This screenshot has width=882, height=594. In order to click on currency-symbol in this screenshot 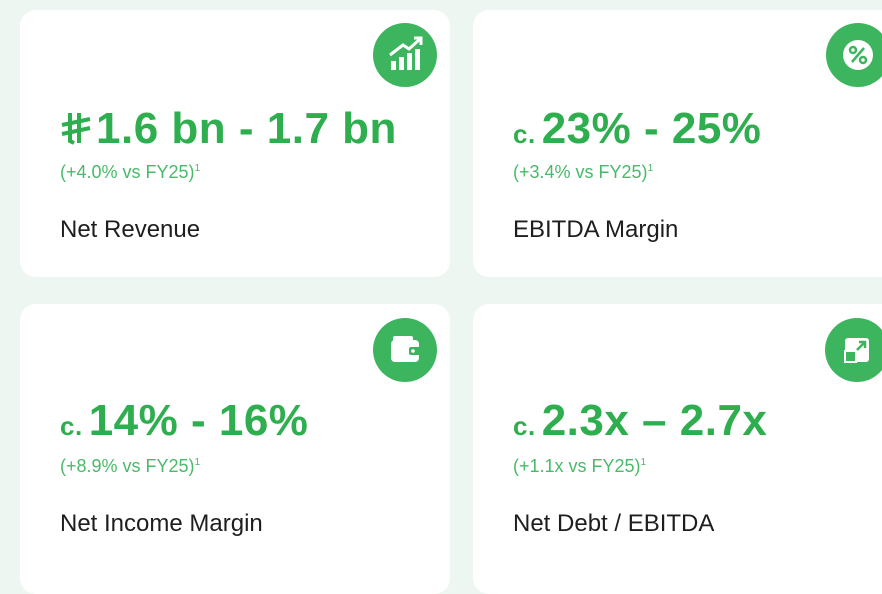, I will do `click(76, 129)`.